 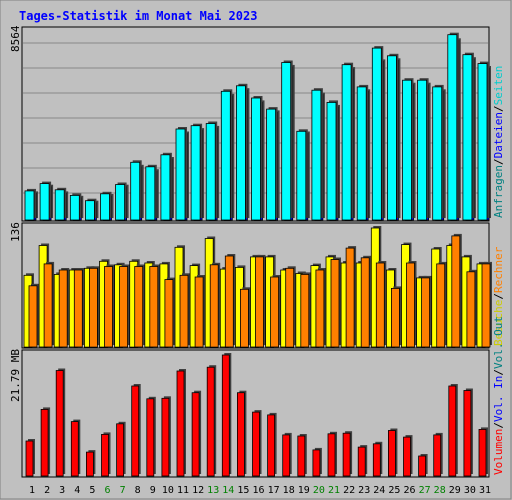 I want to click on legend-entry: Vol. Out, so click(x=498, y=342).